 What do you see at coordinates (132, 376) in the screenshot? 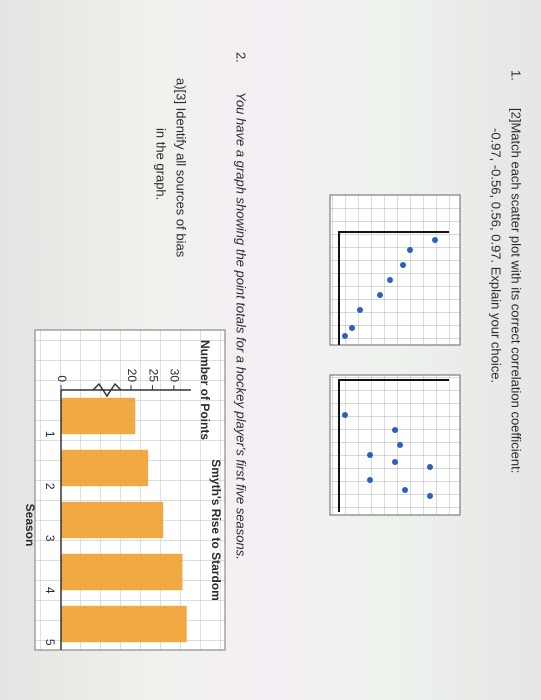
I see `y-tick-label: 20` at bounding box center [132, 376].